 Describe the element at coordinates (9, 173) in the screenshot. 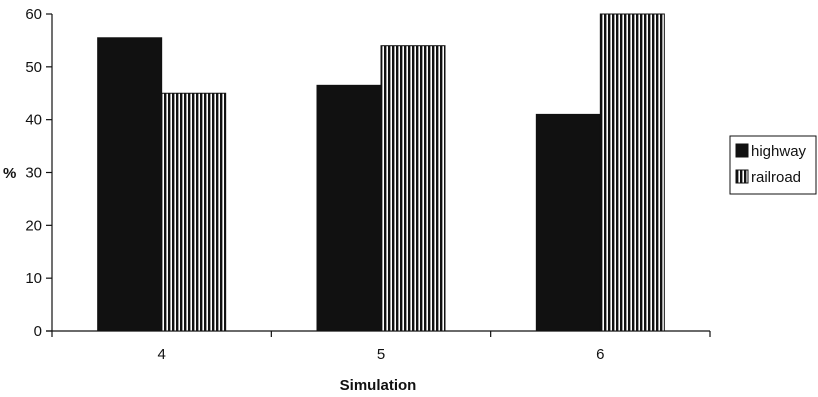

I see `y-axis-title: %` at that location.